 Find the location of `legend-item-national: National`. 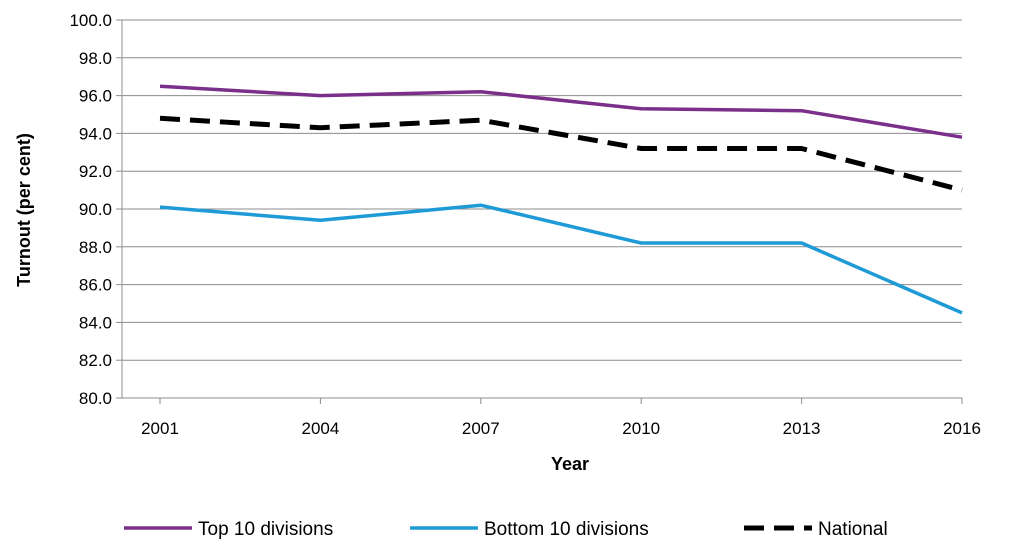

legend-item-national: National is located at coordinates (816, 529).